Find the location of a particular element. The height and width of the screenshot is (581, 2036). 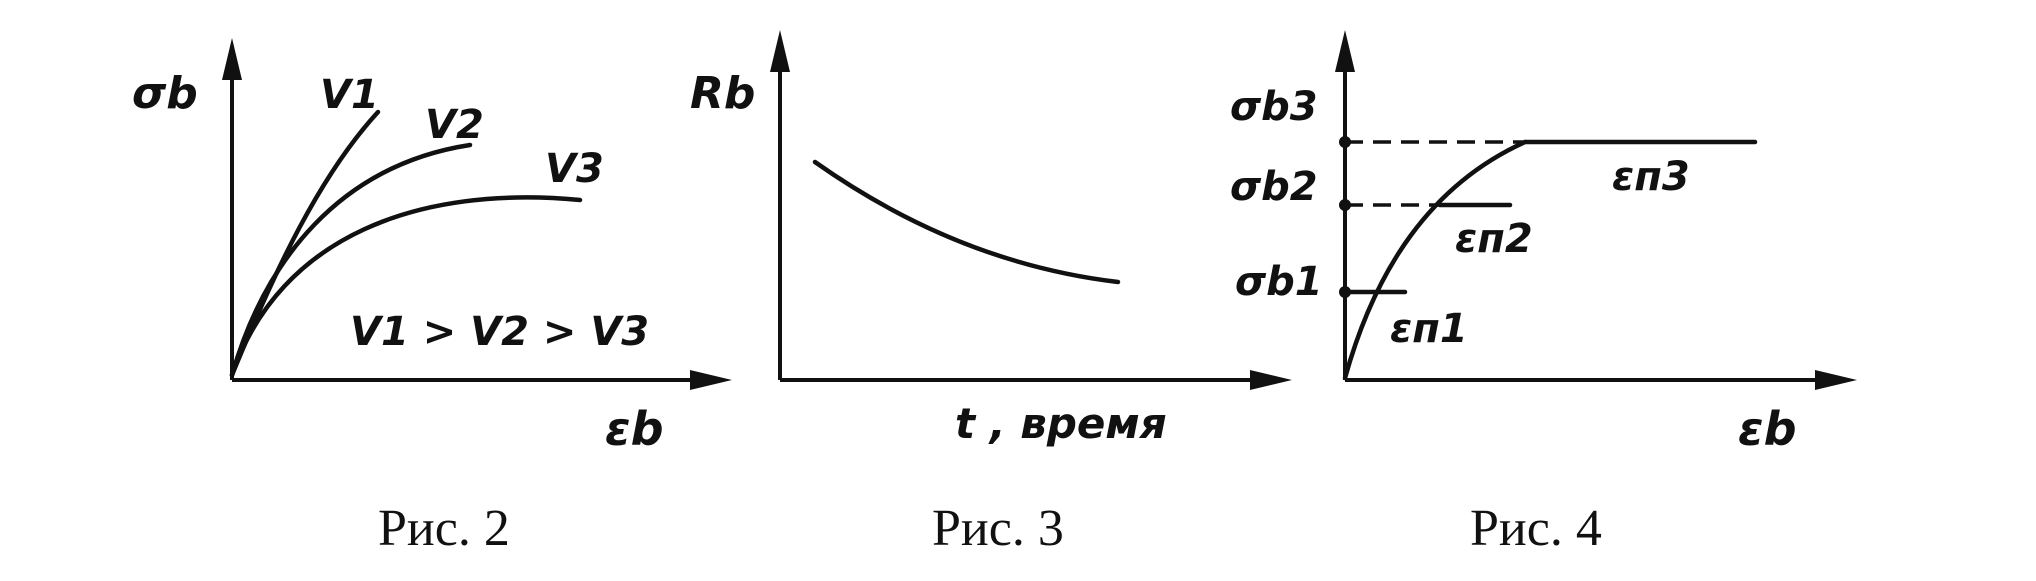

fig2-label-v1: V1 is located at coordinates (349, 95).